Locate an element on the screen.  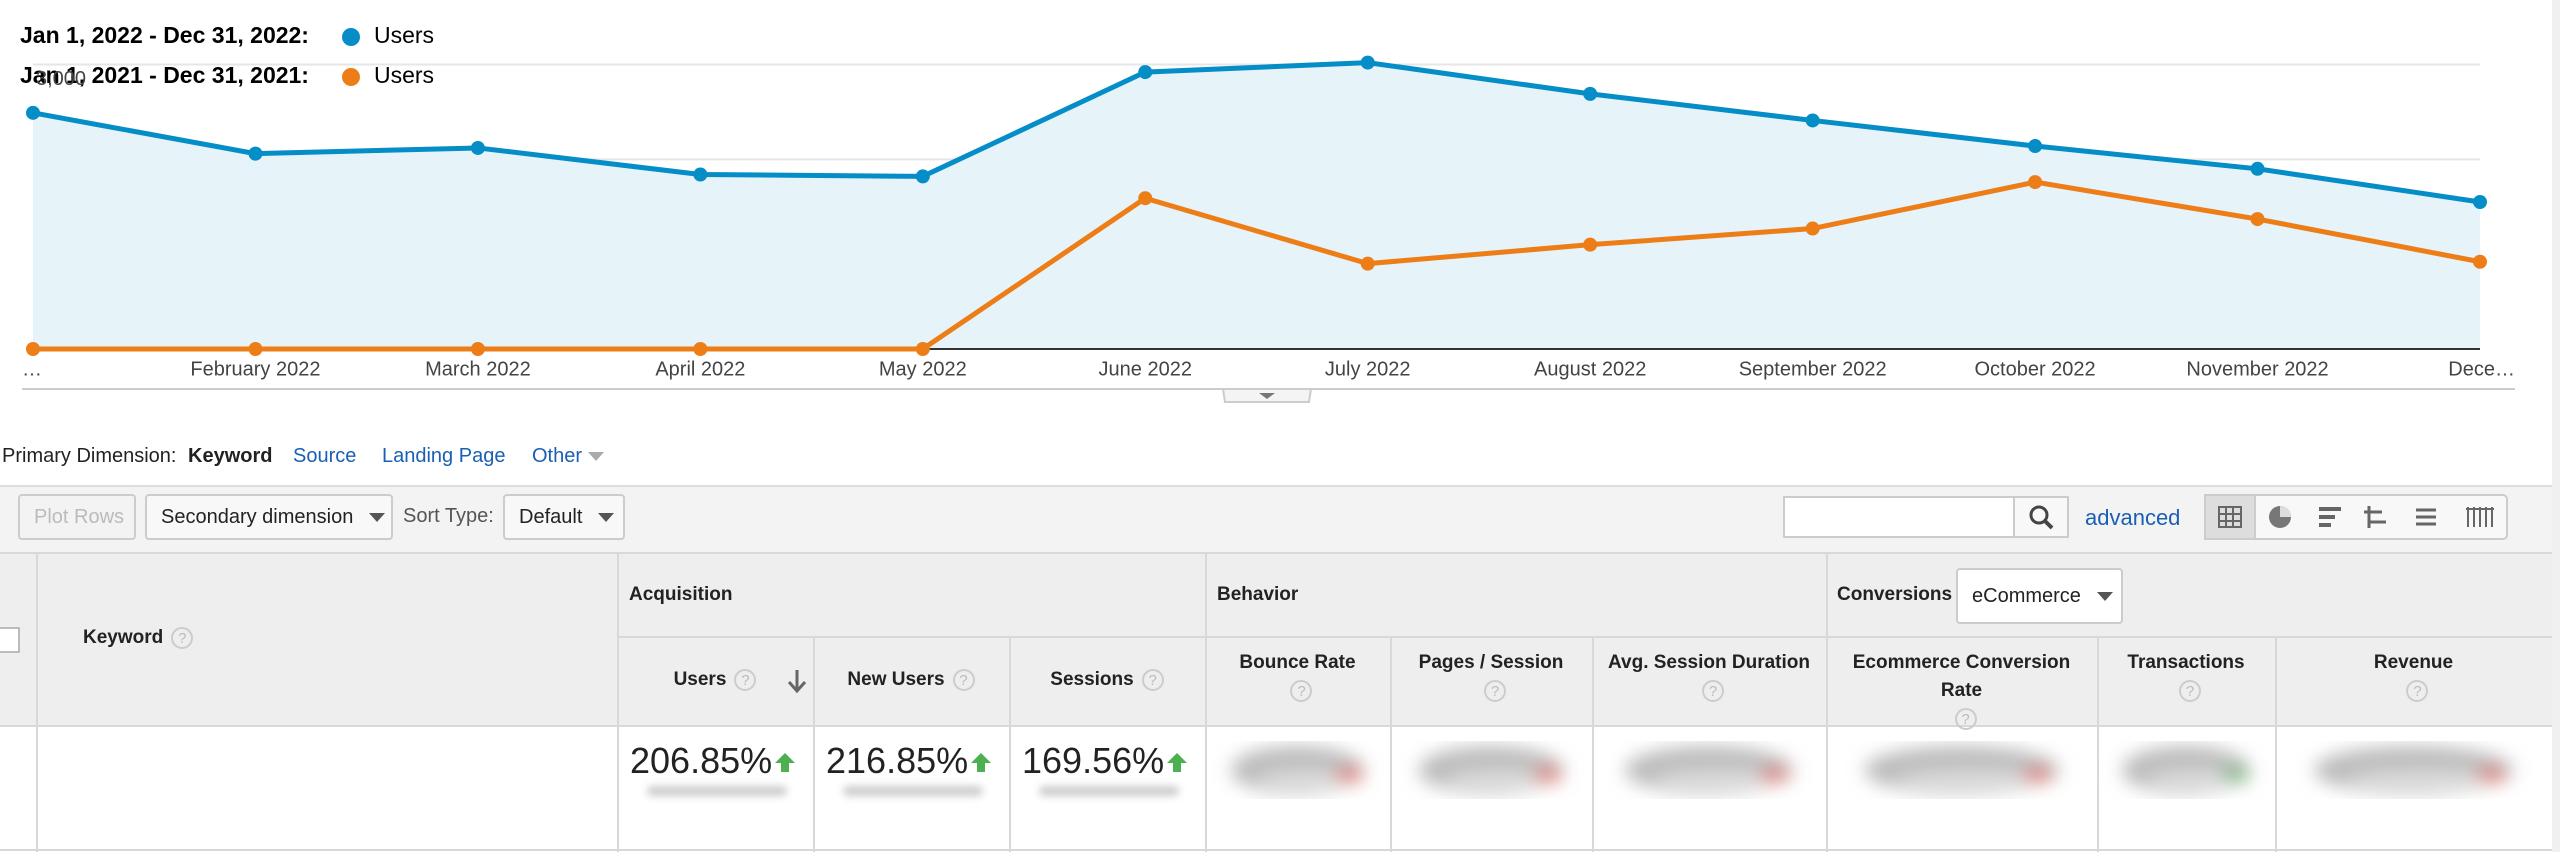
sort-arrow is located at coordinates (797, 682).